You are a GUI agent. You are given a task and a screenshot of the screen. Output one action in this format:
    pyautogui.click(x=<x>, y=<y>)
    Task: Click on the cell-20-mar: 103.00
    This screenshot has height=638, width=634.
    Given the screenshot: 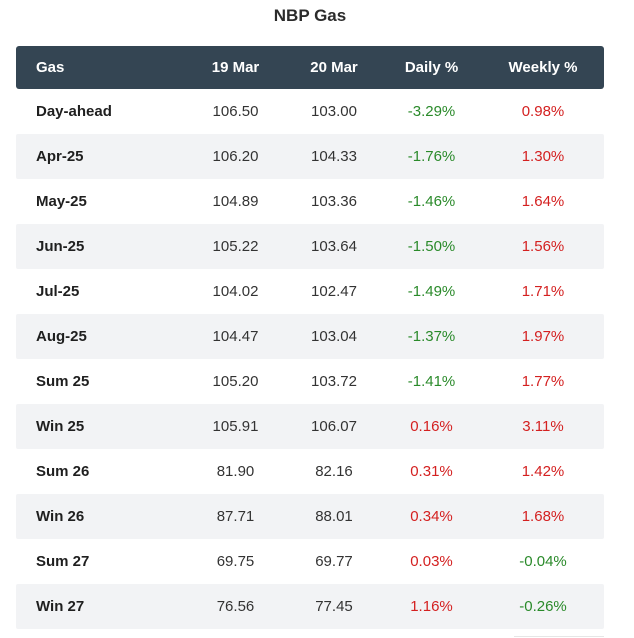 What is the action you would take?
    pyautogui.click(x=334, y=111)
    